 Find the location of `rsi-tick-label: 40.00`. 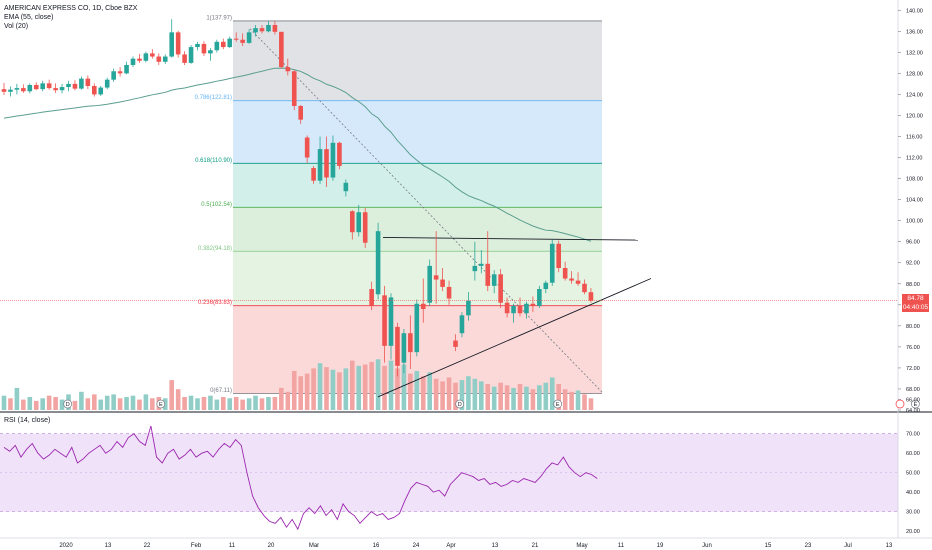

rsi-tick-label: 40.00 is located at coordinates (913, 493).